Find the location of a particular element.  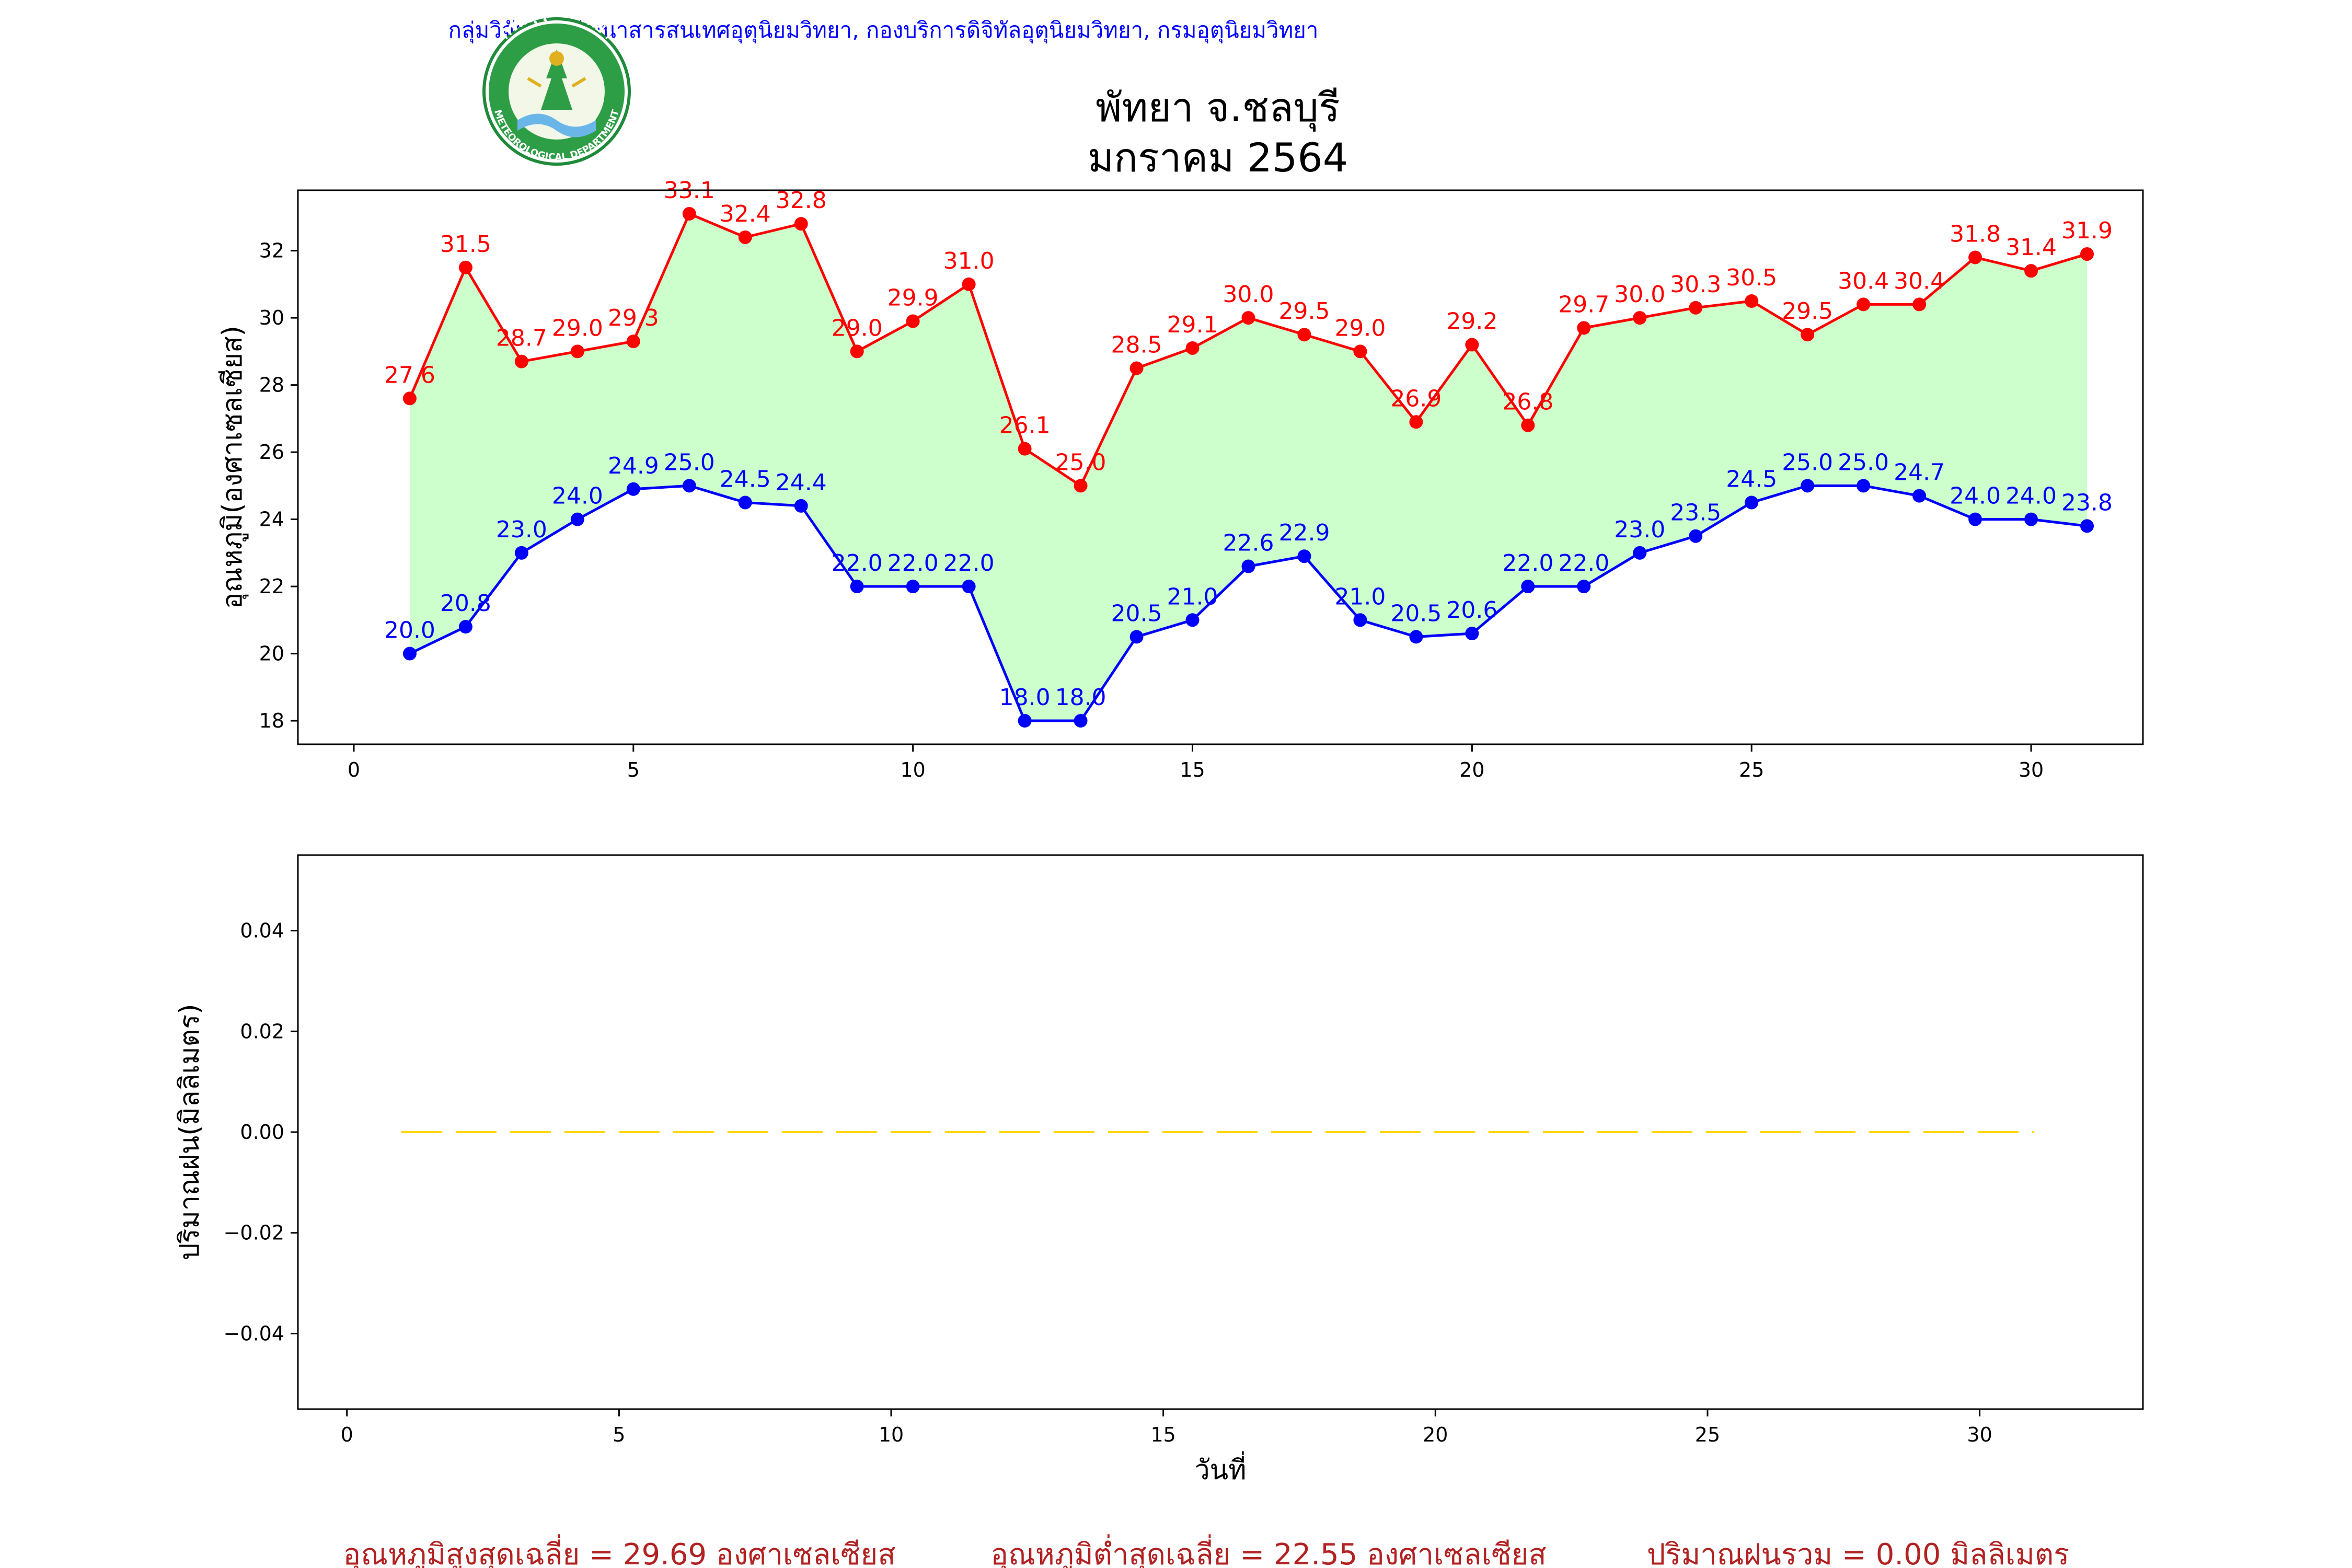

footer-total-rain: ปริมาณฝนรวม = 0.00 มิลลิเมตร is located at coordinates (1858, 1553).